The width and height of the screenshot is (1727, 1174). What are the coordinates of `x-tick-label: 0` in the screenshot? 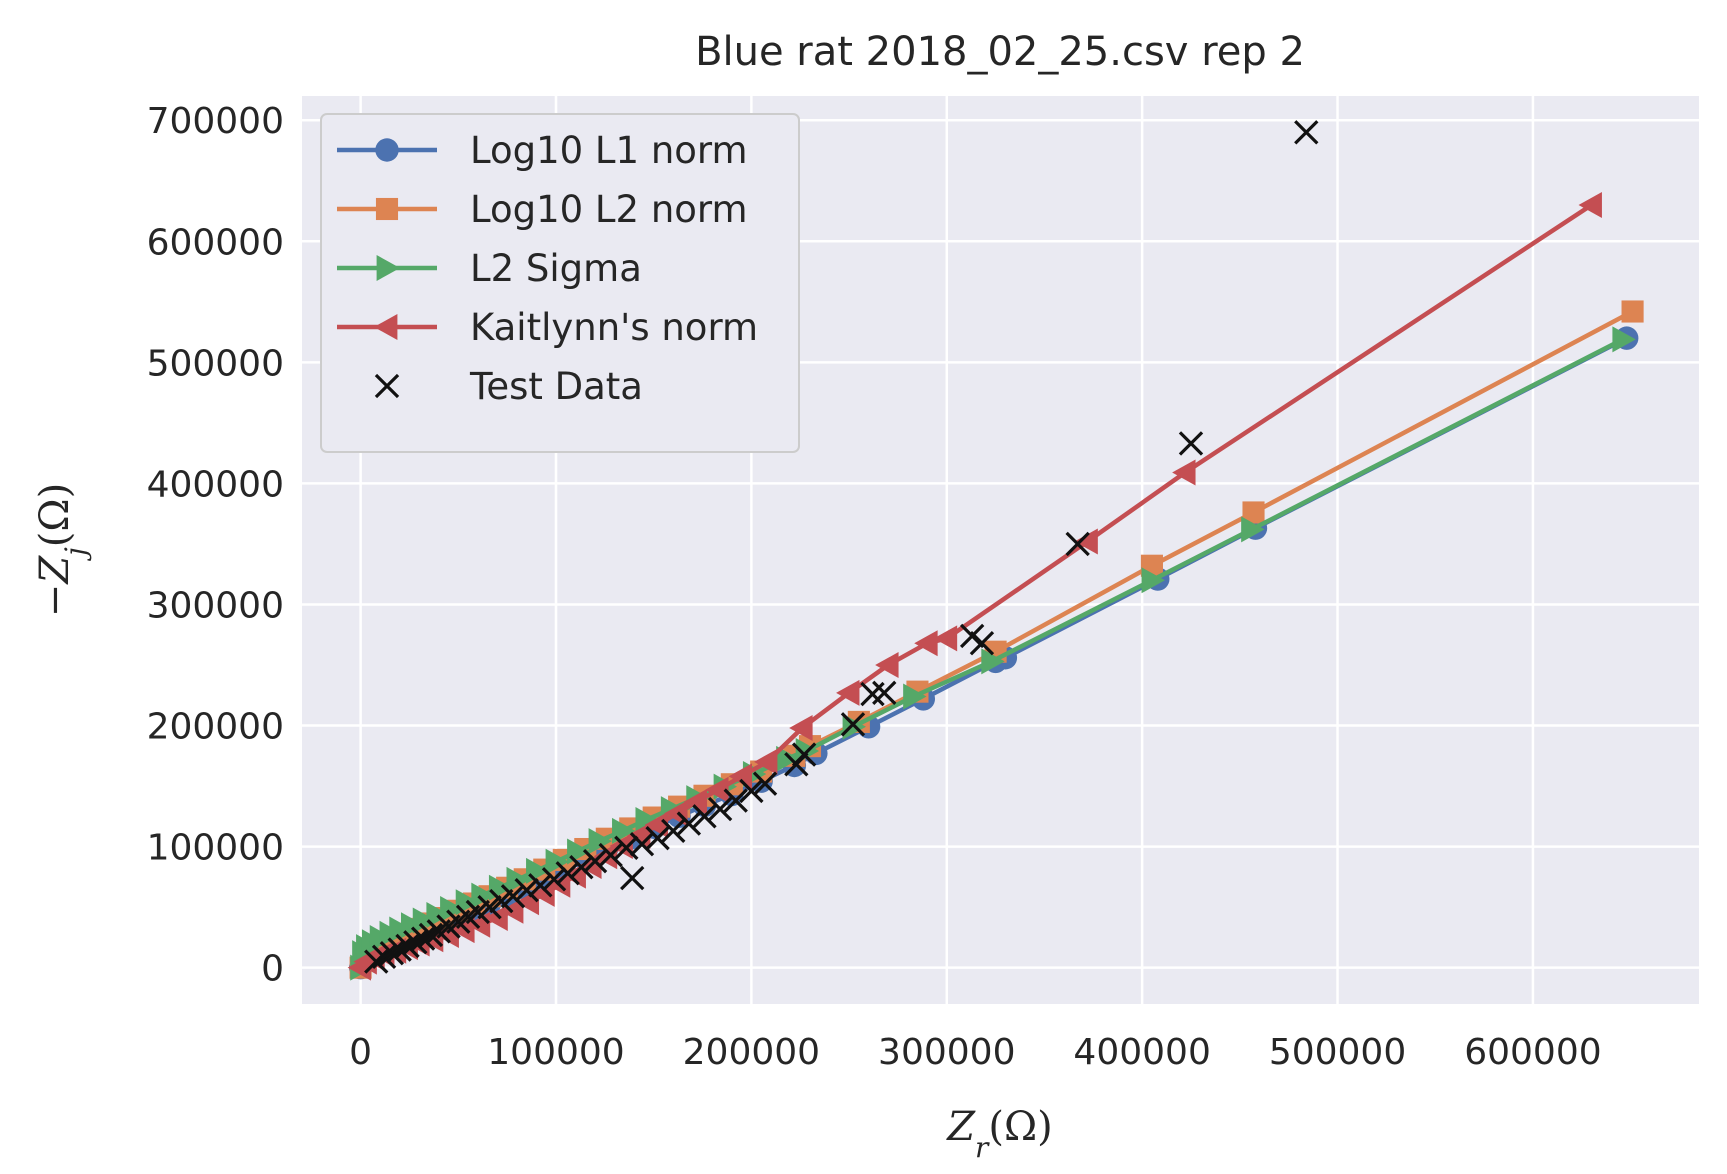 It's located at (360, 1052).